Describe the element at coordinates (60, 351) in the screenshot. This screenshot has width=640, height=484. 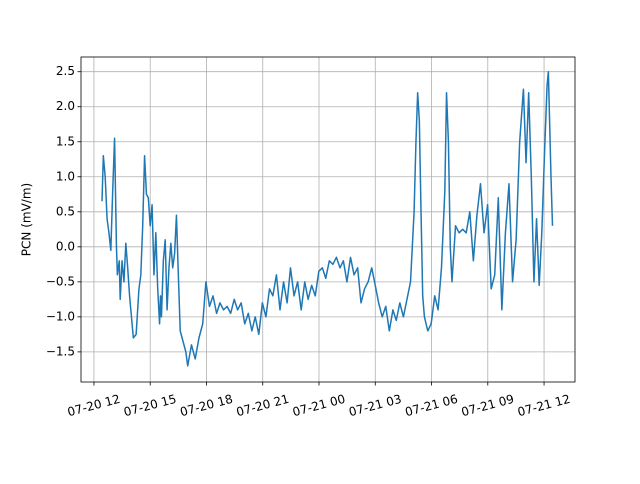
I see `y-tick-label: −1.5` at that location.